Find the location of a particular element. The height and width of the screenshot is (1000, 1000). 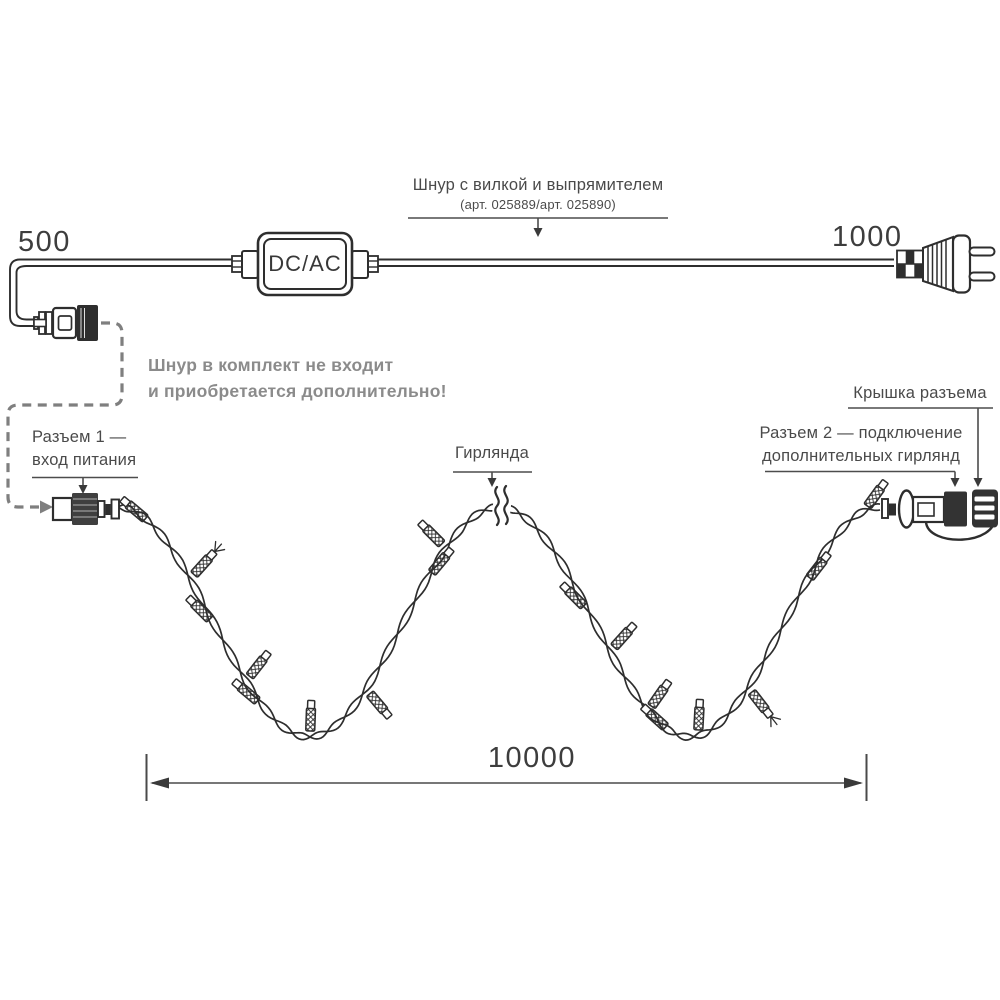

power-plug-icon is located at coordinates (946, 264).